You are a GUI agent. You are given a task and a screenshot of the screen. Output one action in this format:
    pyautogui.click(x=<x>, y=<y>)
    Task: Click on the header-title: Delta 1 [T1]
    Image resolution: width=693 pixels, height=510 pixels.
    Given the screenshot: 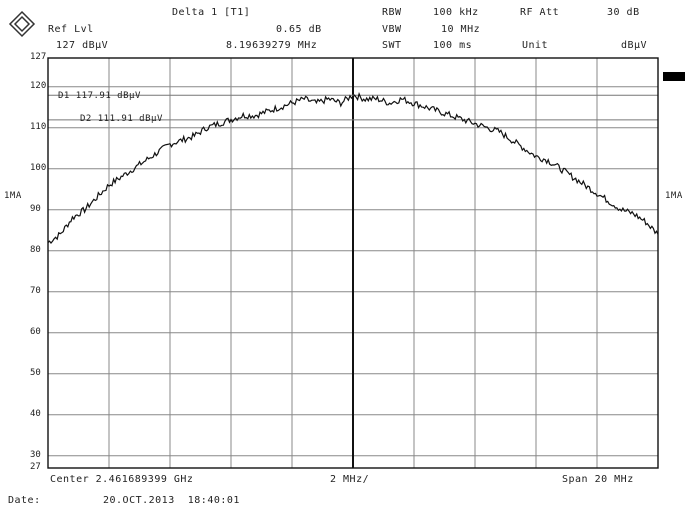 What is the action you would take?
    pyautogui.click(x=211, y=12)
    